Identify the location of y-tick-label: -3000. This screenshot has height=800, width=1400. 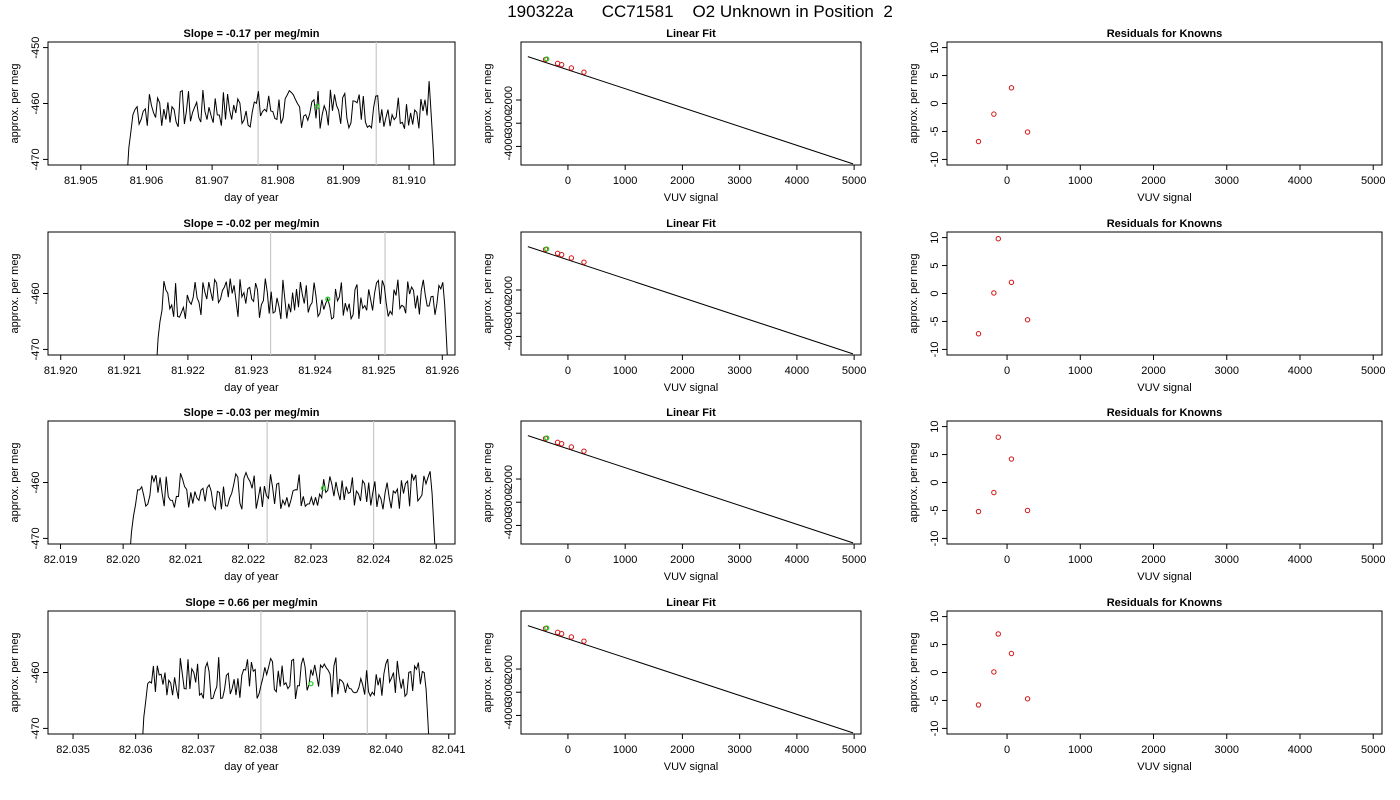
(509, 123).